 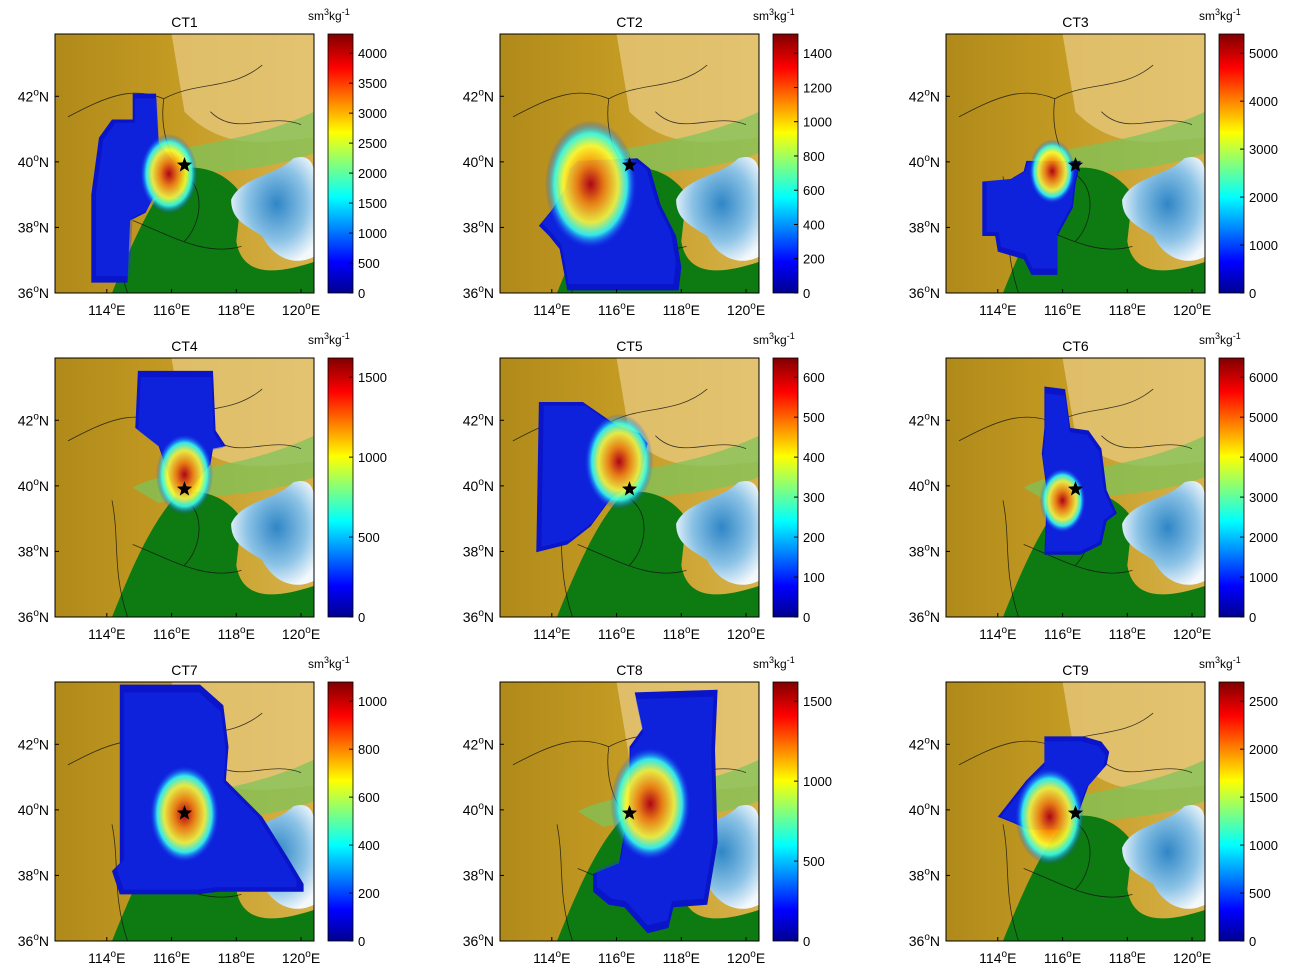 What do you see at coordinates (817, 87) in the screenshot?
I see `colorbar-tick-label: 1200` at bounding box center [817, 87].